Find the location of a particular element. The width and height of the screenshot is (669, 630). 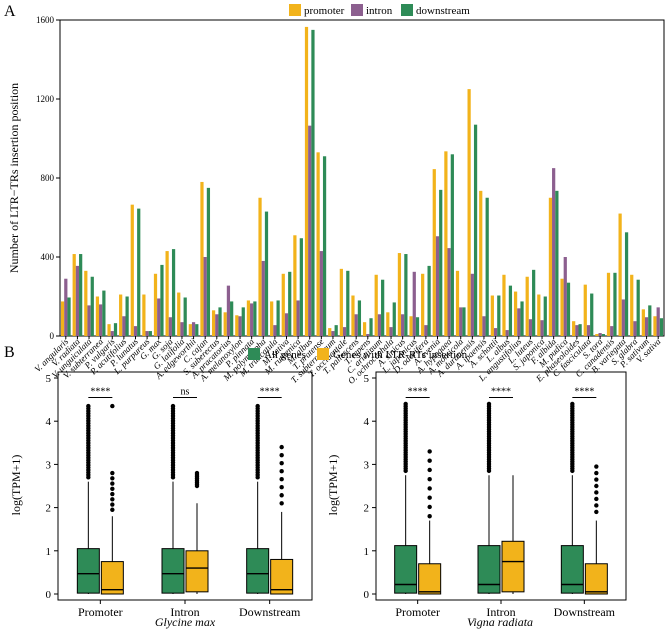

bar-p-pinnata-downstream is located at coordinates (255, 318).